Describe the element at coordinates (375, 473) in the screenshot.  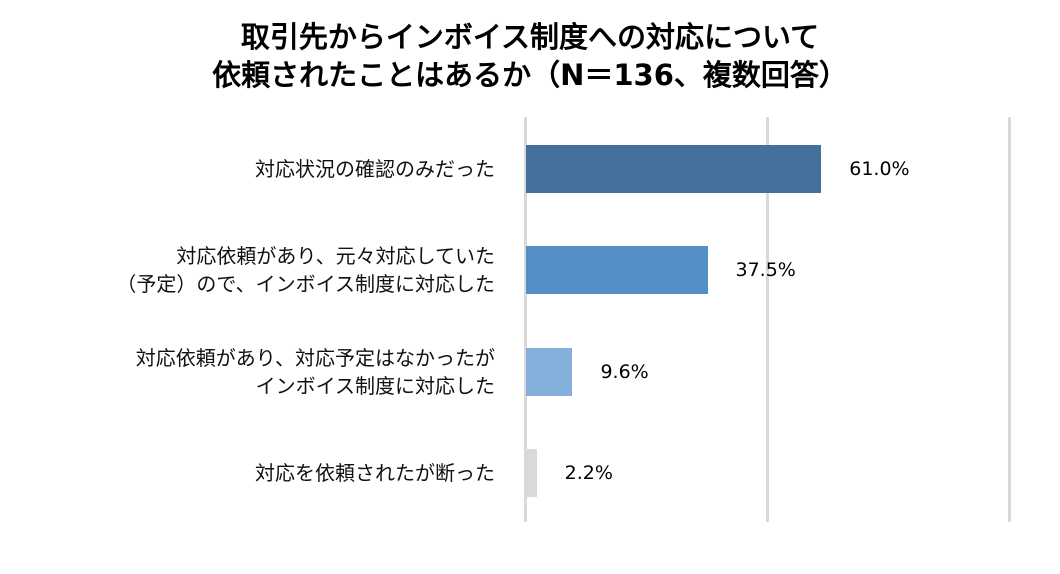
I see `category-label-4: 対応を依頼されたが断った` at that location.